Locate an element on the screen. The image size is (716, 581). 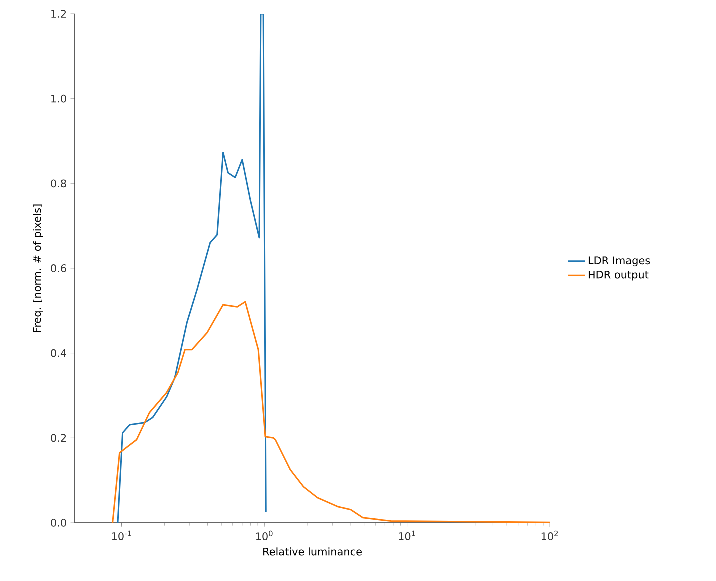
y-tick-label: 0.4 is located at coordinates (58, 353).